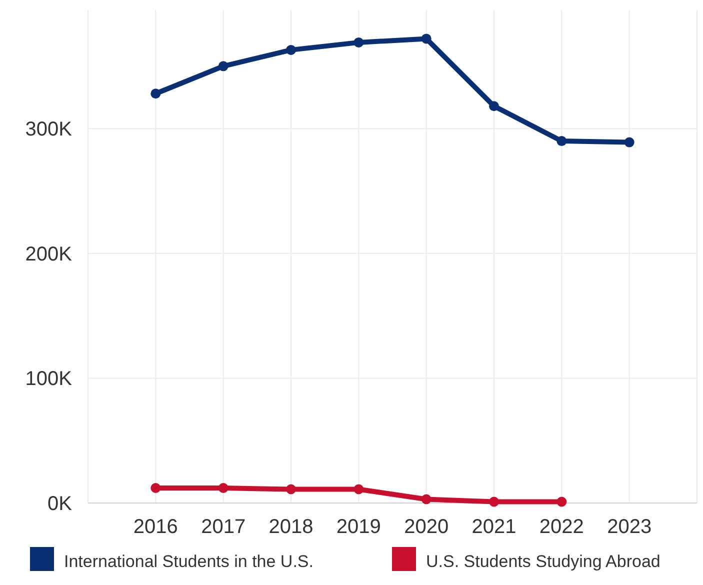  Describe the element at coordinates (49, 129) in the screenshot. I see `y-tick-label: 300K` at that location.